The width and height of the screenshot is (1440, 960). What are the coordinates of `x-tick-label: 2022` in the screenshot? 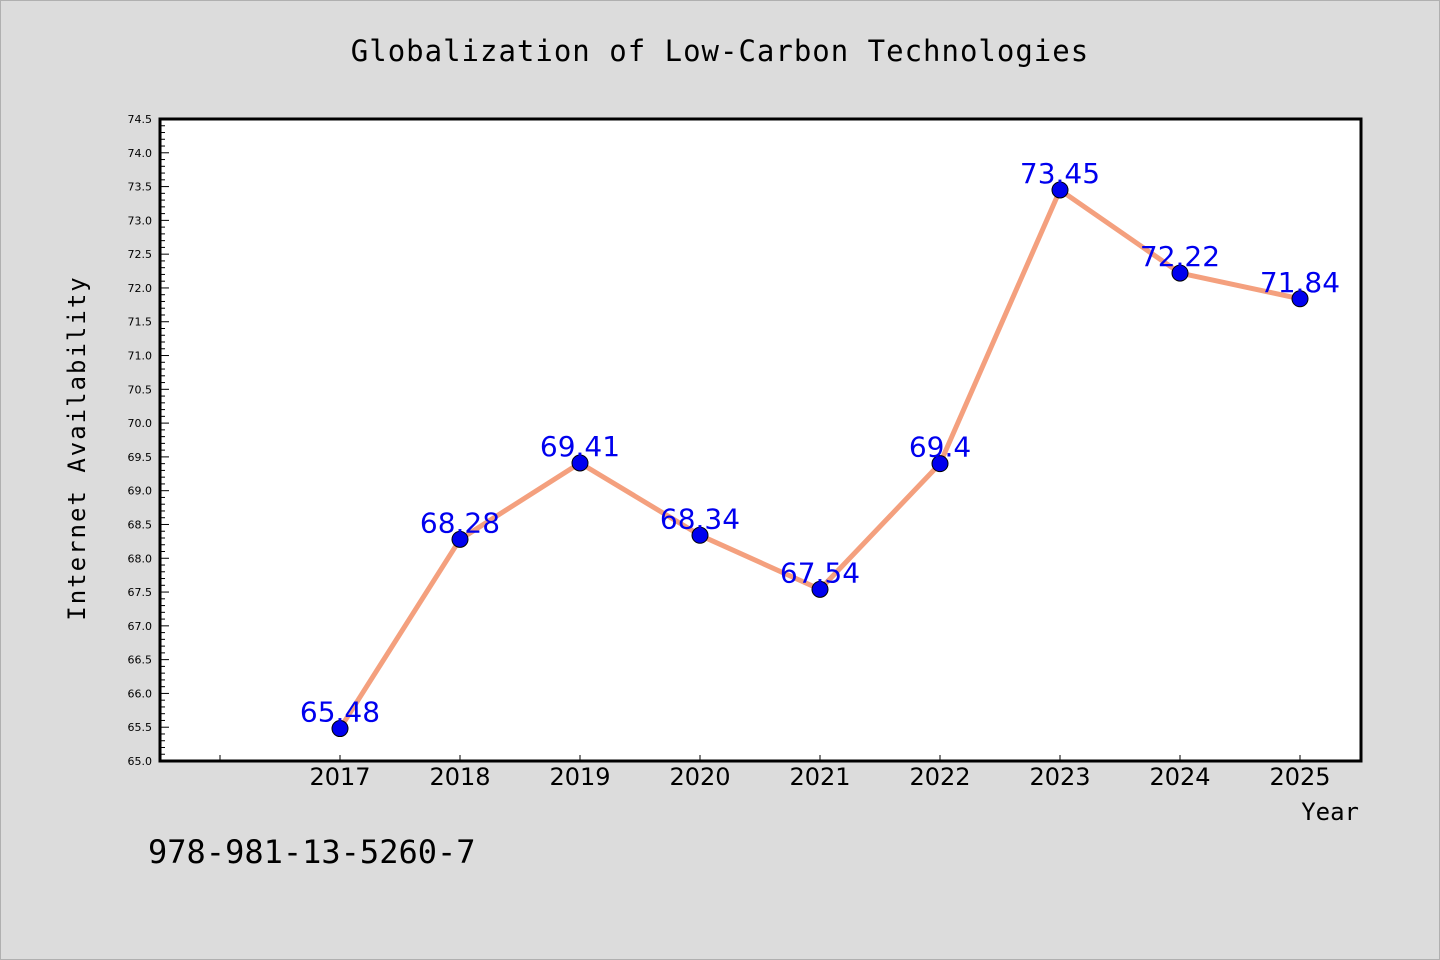 It's located at (939, 777).